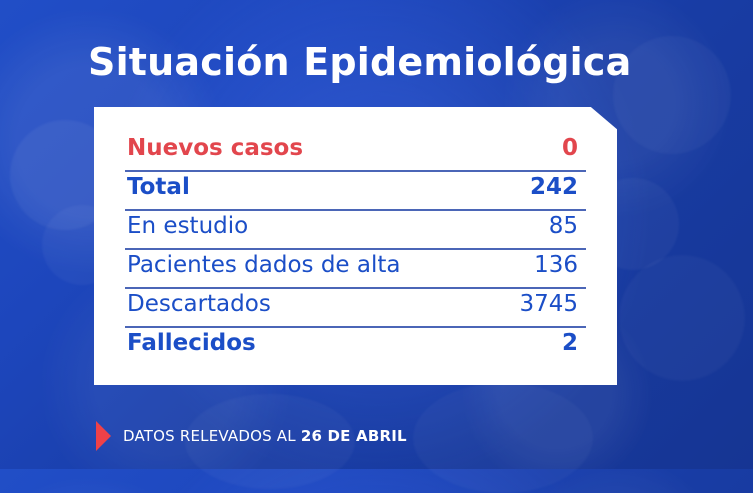 This screenshot has height=493, width=753. I want to click on stat-label: Pacientes dados de alta, so click(264, 265).